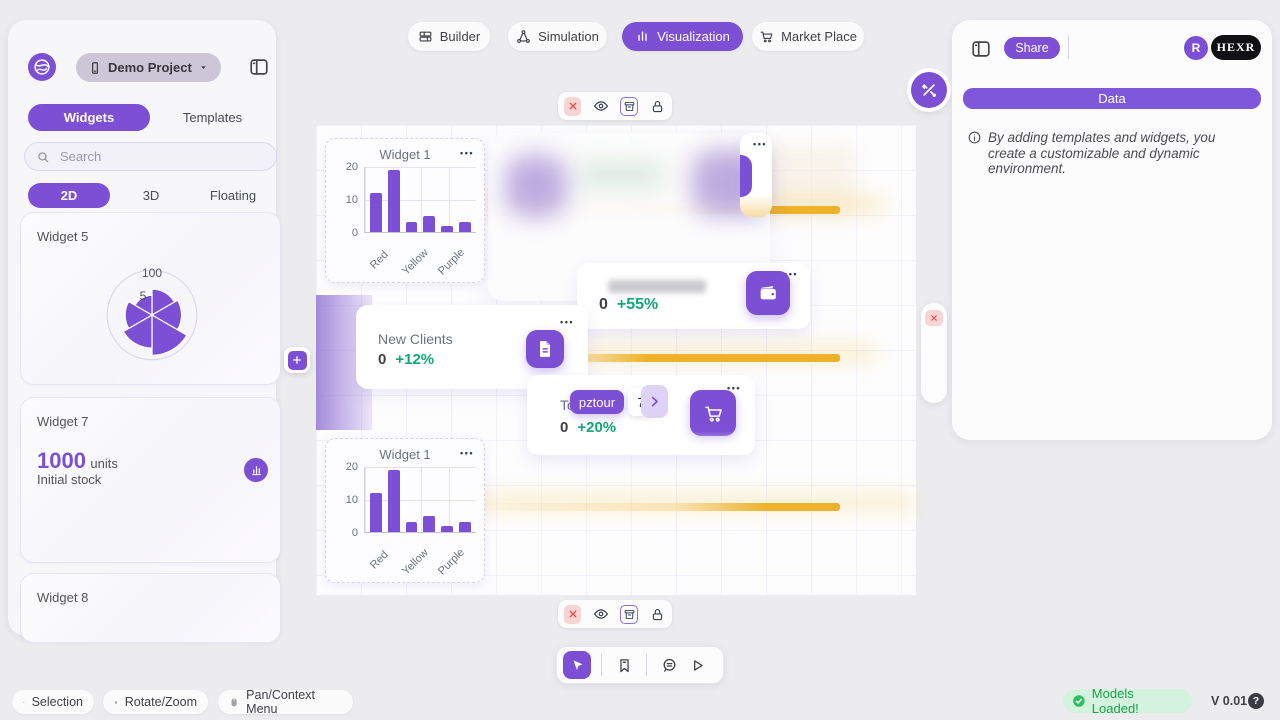  Describe the element at coordinates (57, 702) in the screenshot. I see `hint-label: Selection` at that location.